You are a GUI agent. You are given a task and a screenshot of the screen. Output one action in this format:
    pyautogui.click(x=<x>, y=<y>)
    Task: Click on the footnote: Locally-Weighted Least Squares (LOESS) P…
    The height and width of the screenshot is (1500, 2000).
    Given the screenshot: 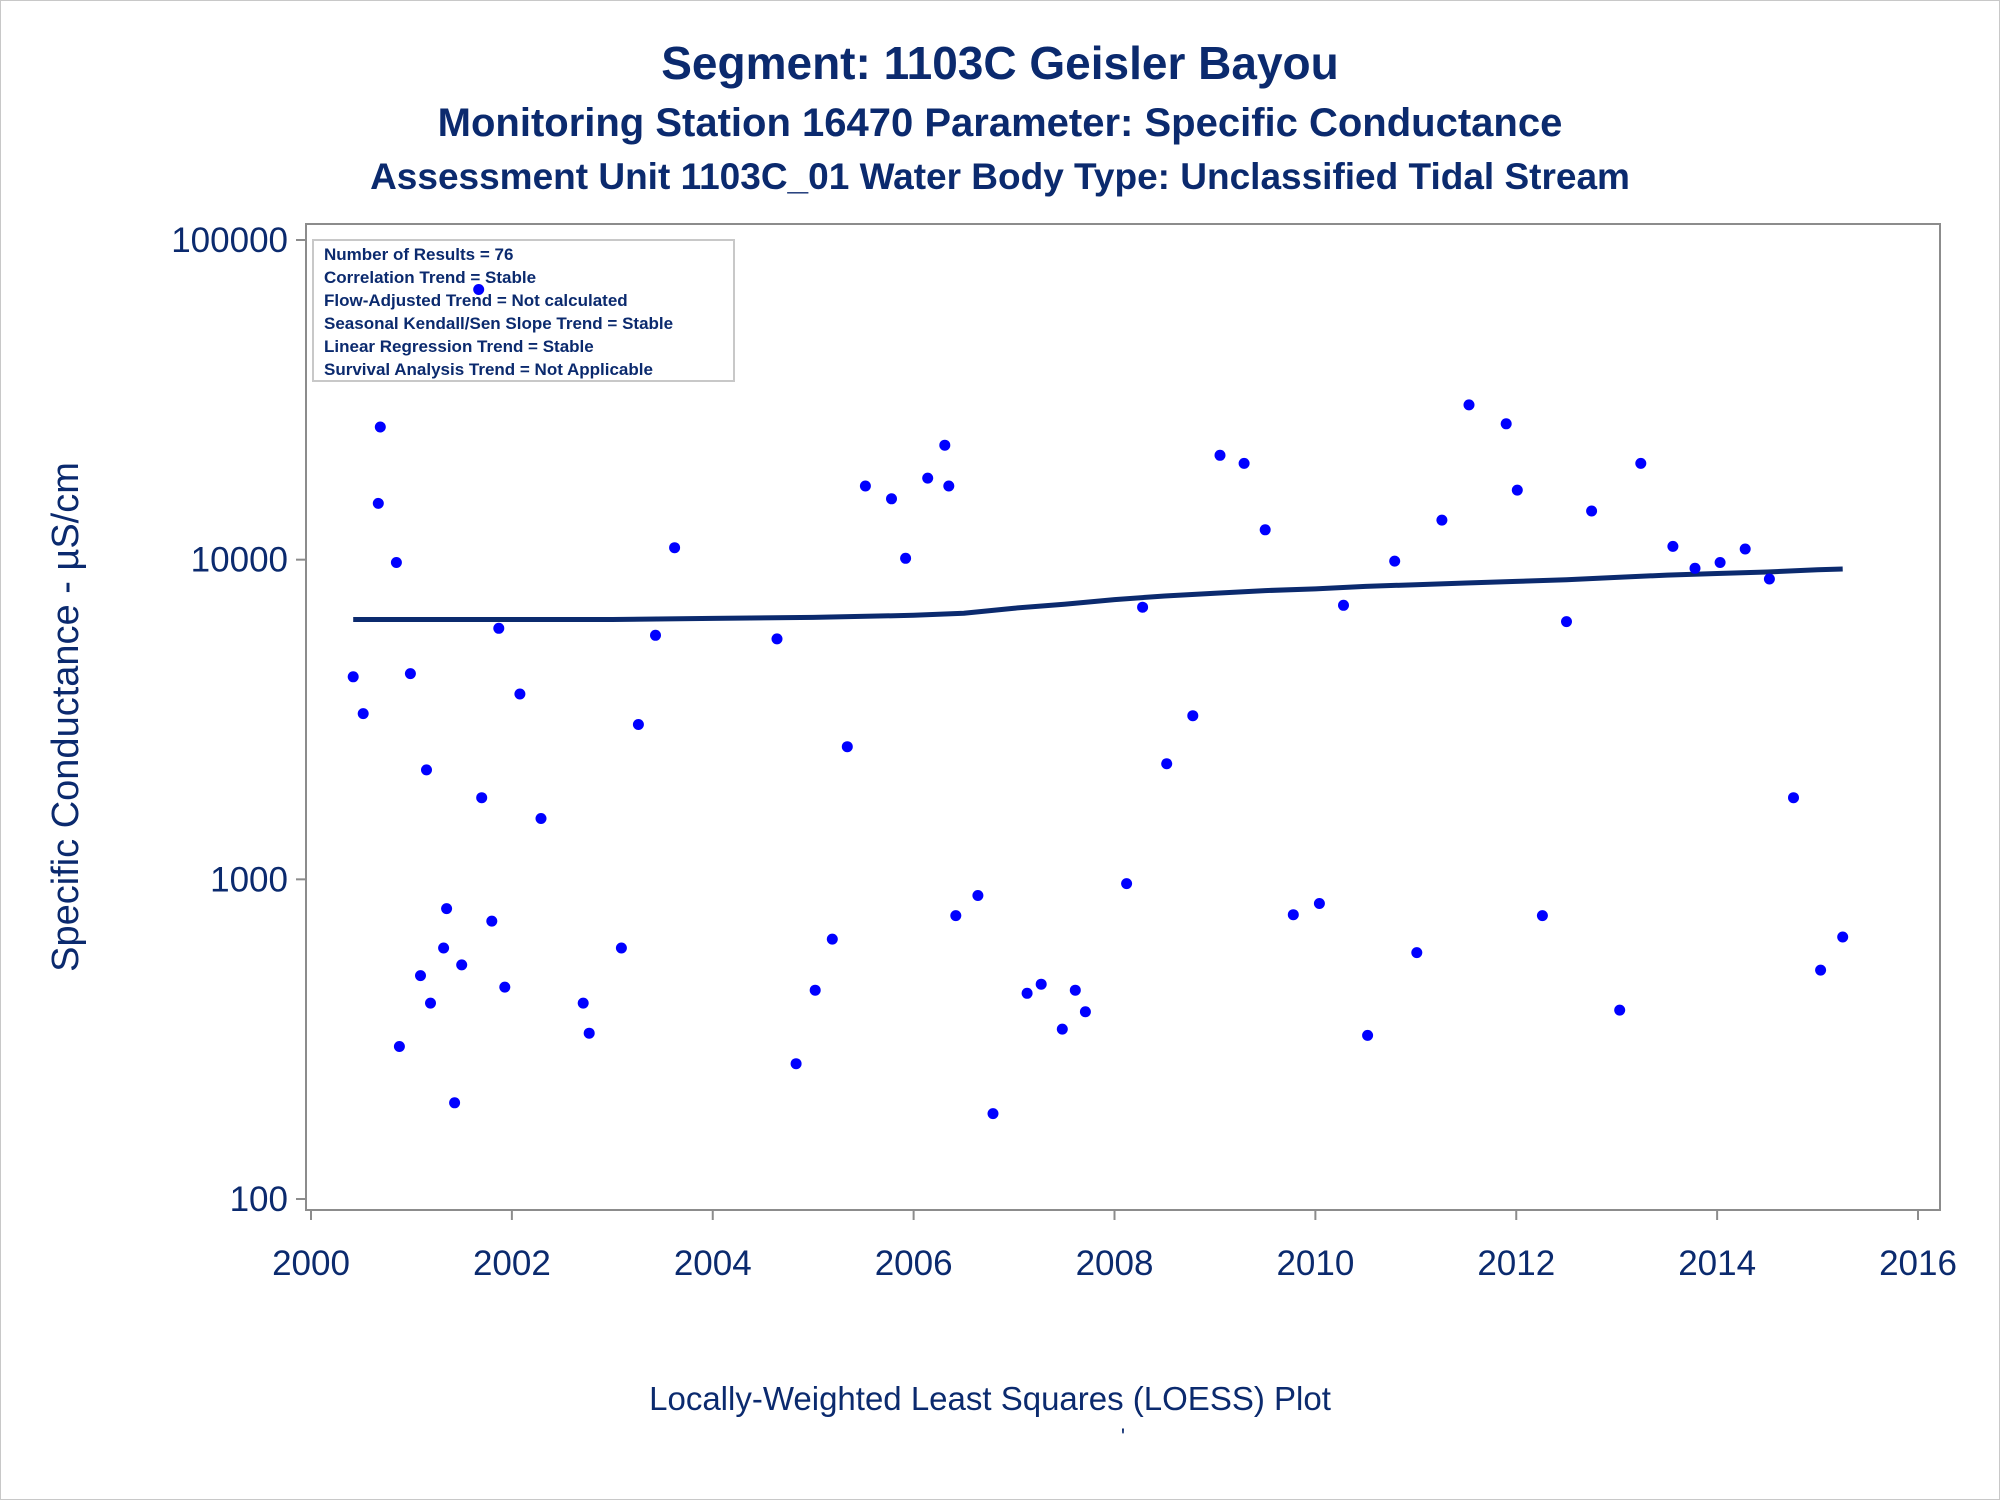 What is the action you would take?
    pyautogui.click(x=990, y=1398)
    